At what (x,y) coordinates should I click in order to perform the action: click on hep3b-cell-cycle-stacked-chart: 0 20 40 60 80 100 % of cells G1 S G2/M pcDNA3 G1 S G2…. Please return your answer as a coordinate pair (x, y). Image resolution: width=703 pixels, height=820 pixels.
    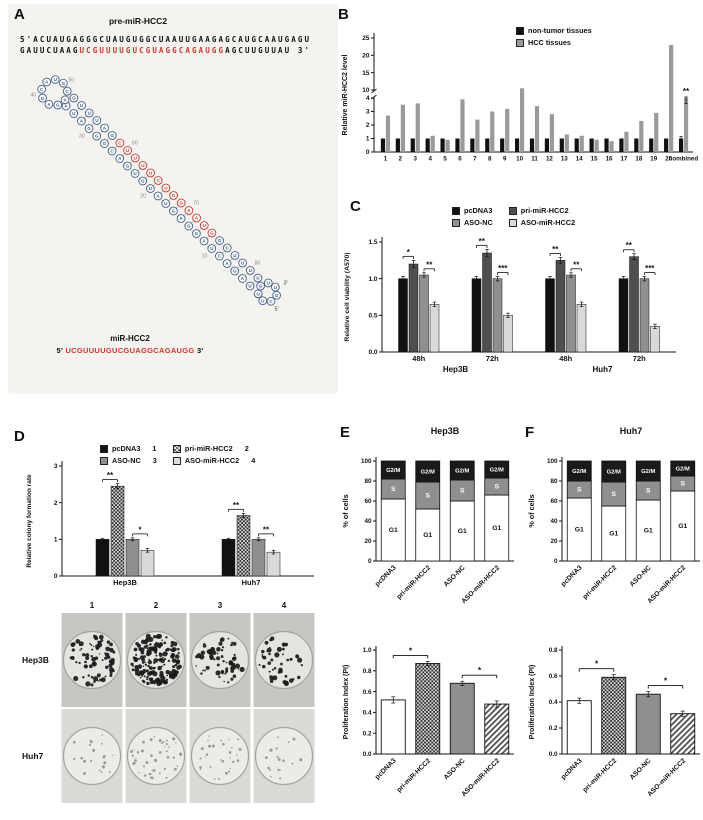
    Looking at the image, I should click on (427, 531).